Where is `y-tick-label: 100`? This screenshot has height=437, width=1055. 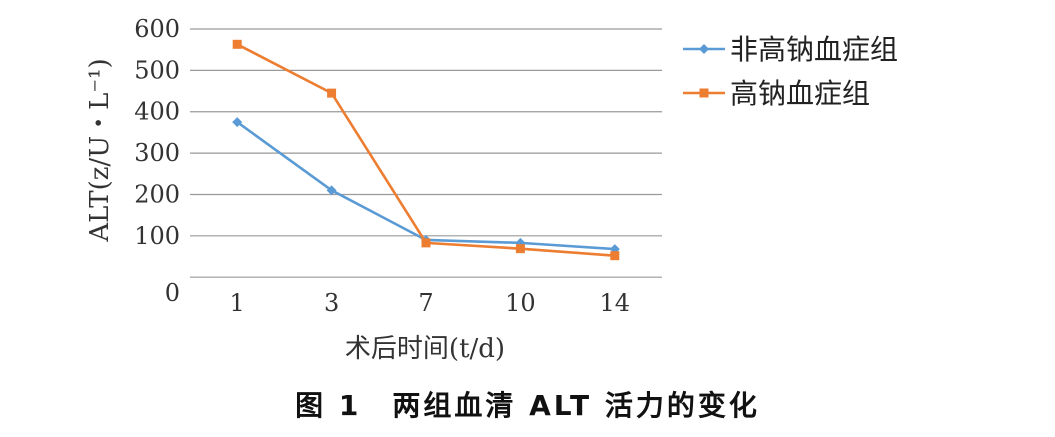
y-tick-label: 100 is located at coordinates (157, 236).